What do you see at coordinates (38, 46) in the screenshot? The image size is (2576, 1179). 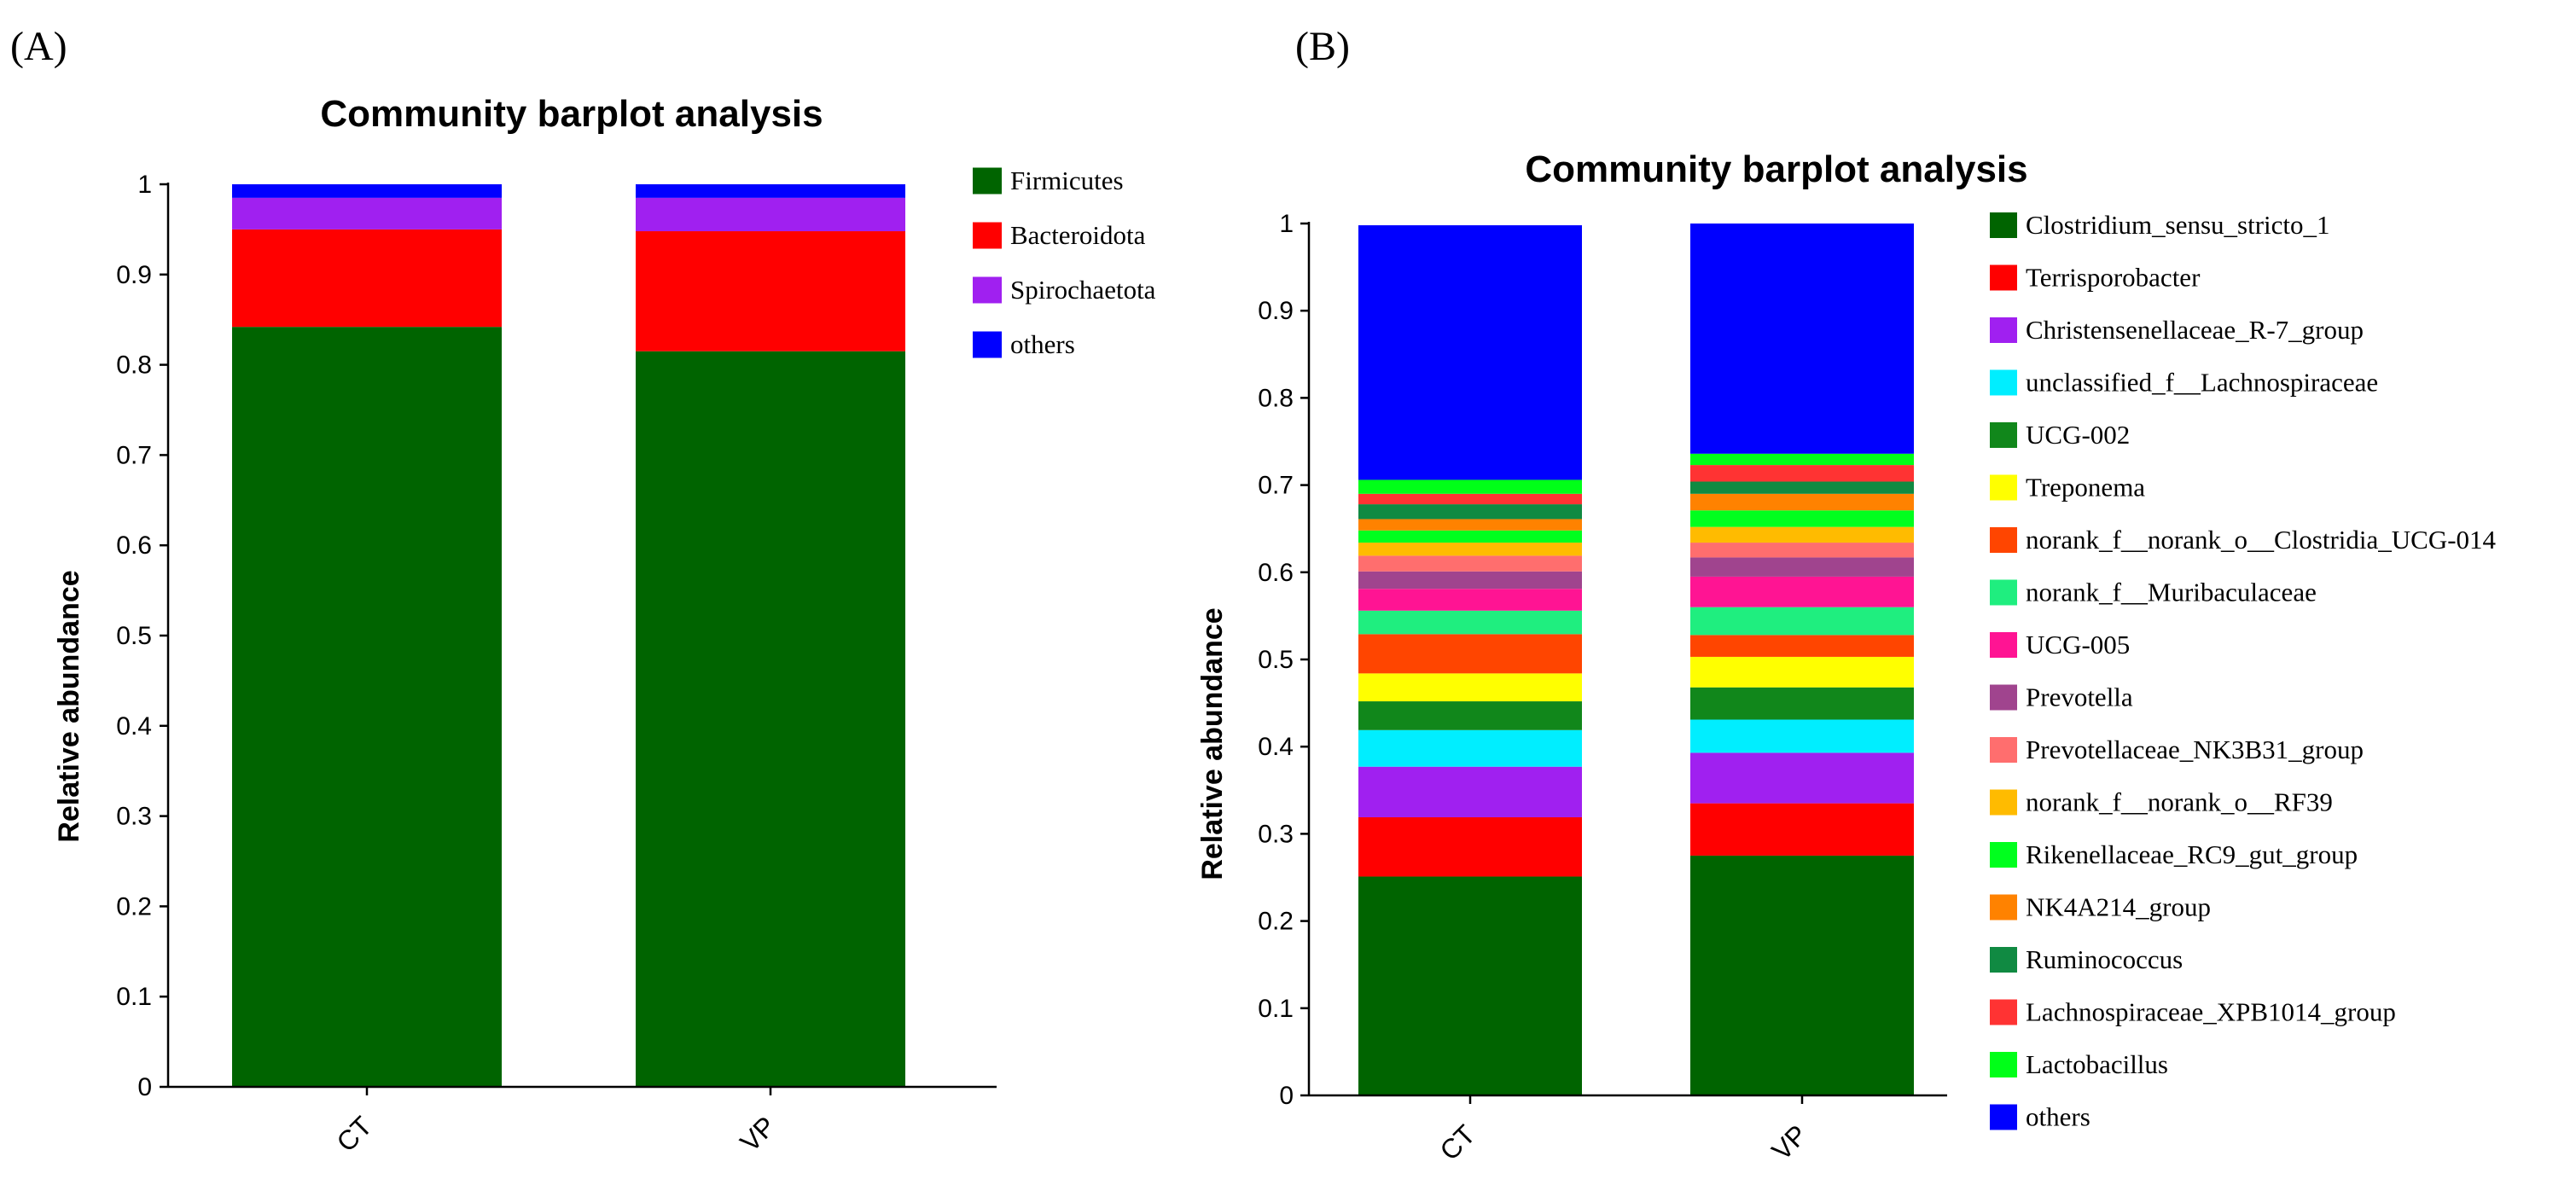 I see `panel-a-label: (A)` at bounding box center [38, 46].